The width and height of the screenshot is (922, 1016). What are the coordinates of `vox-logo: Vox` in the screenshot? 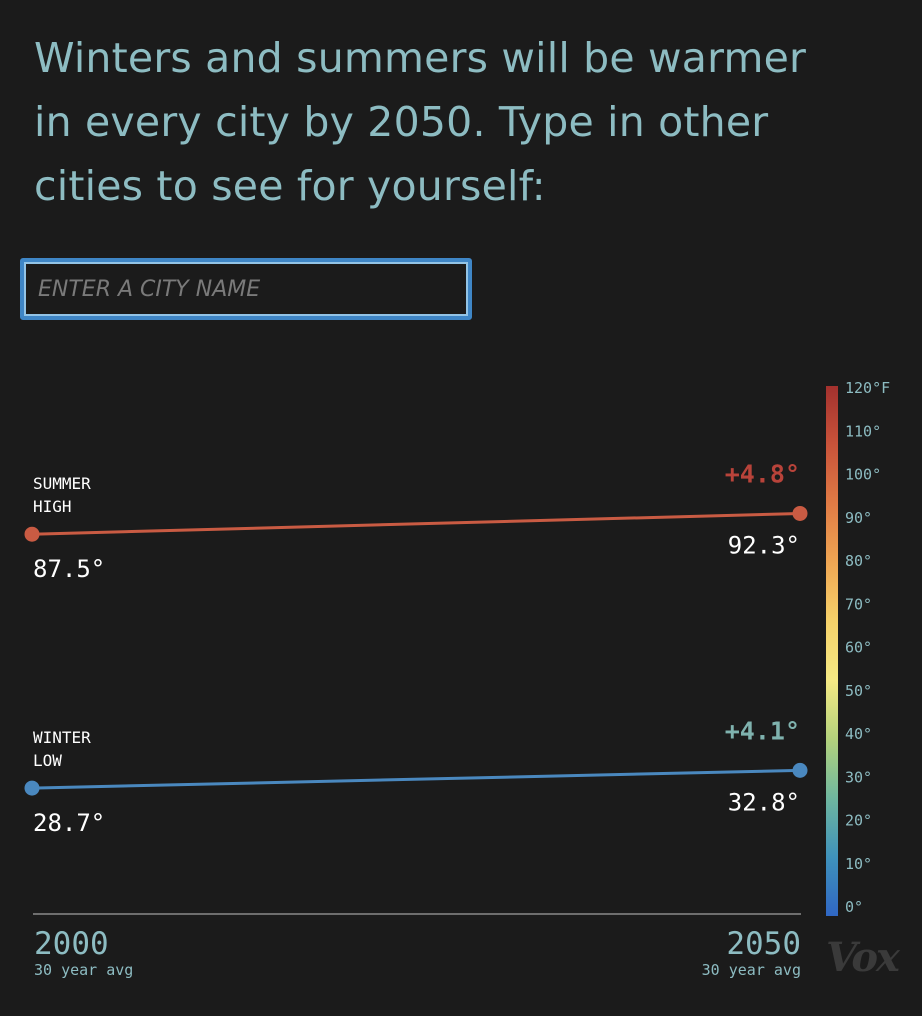 It's located at (863, 957).